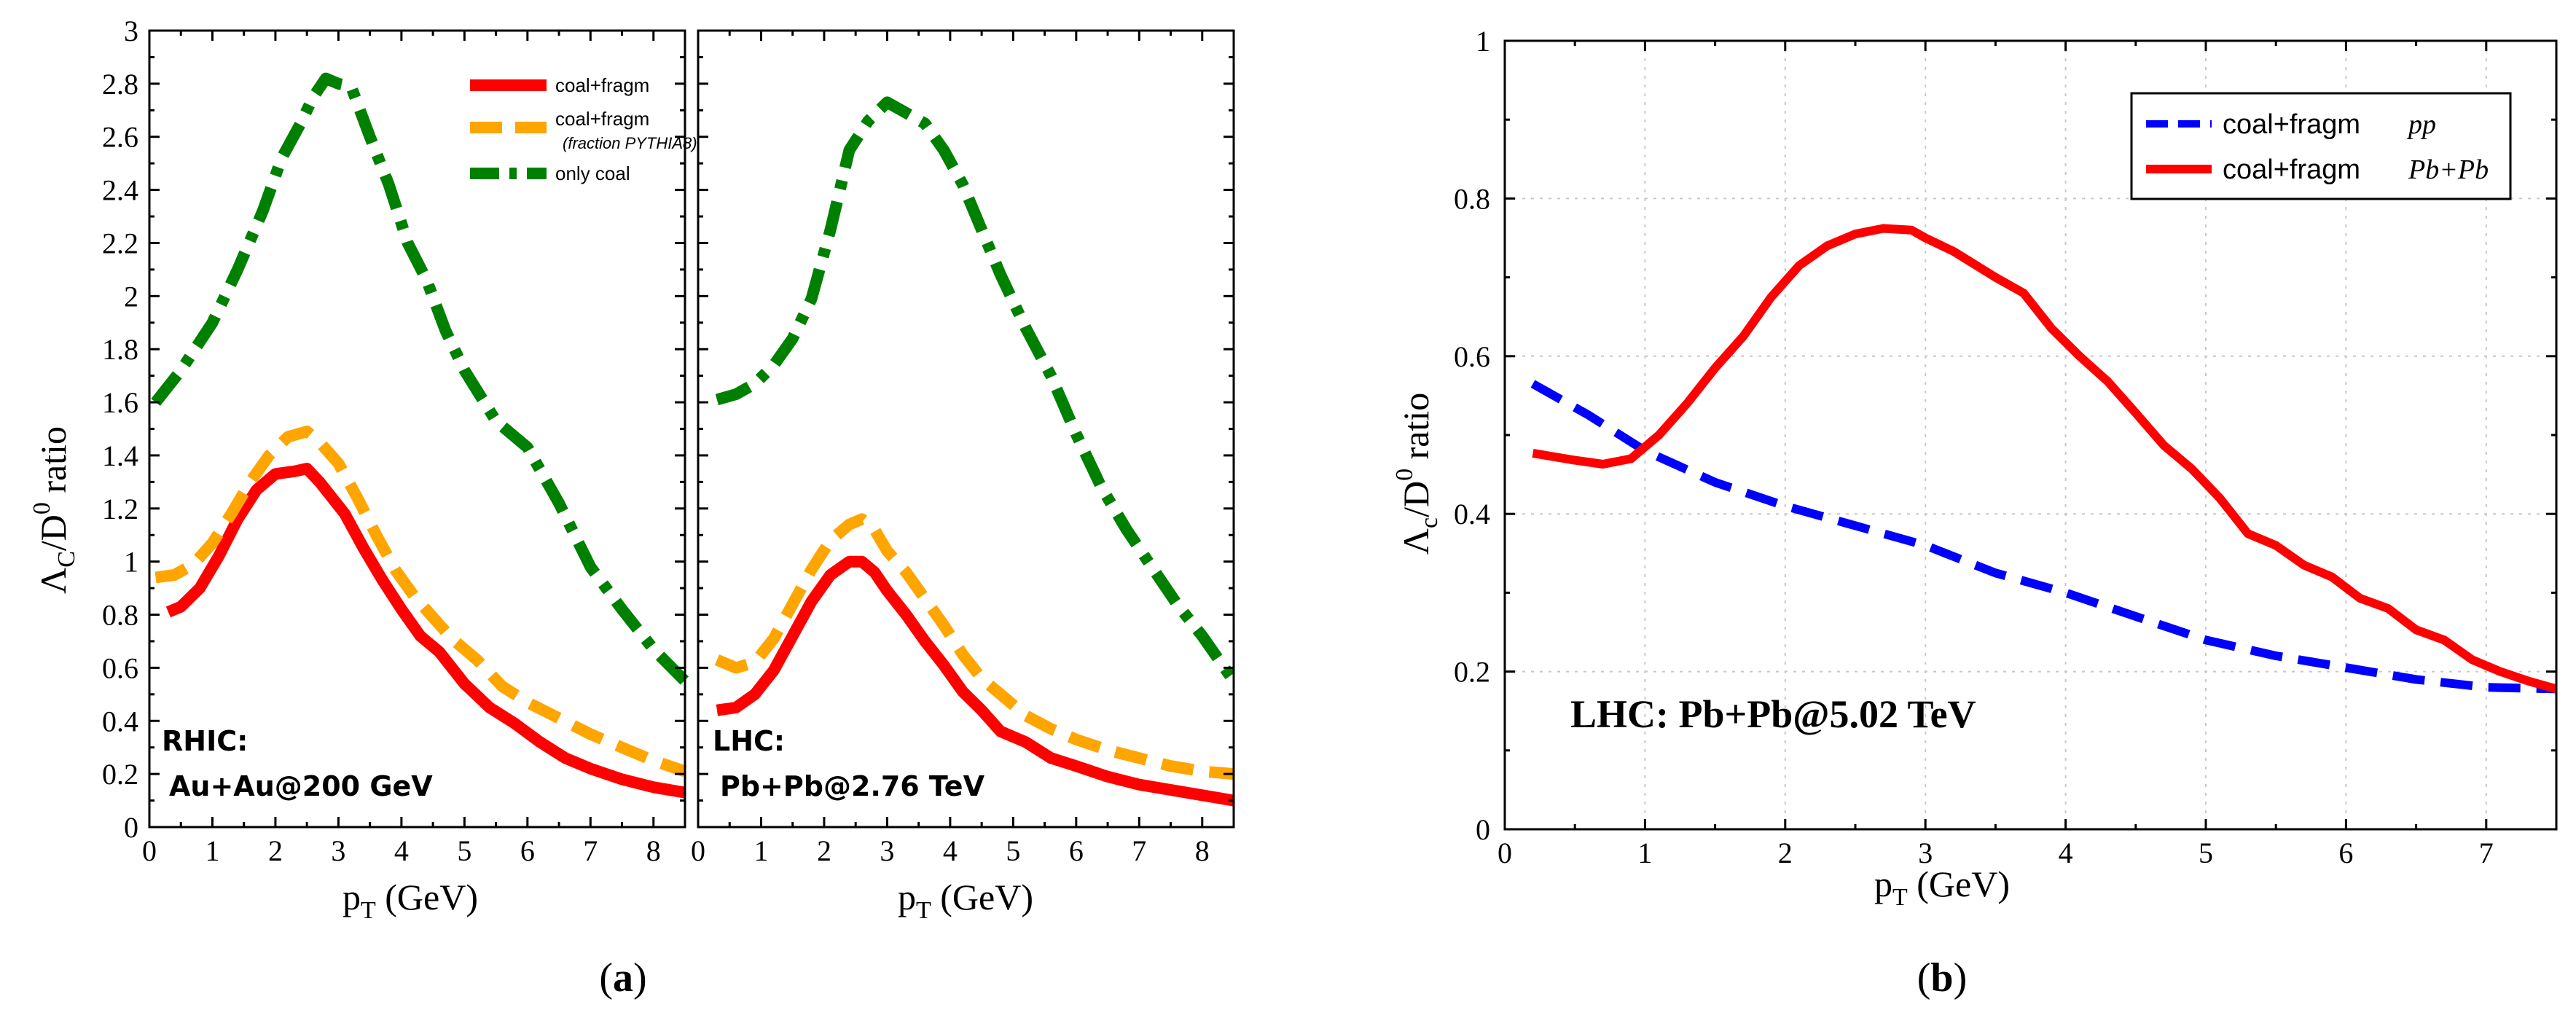 The height and width of the screenshot is (1018, 2576). Describe the element at coordinates (120, 349) in the screenshot. I see `y-tick-label: 1.8` at that location.